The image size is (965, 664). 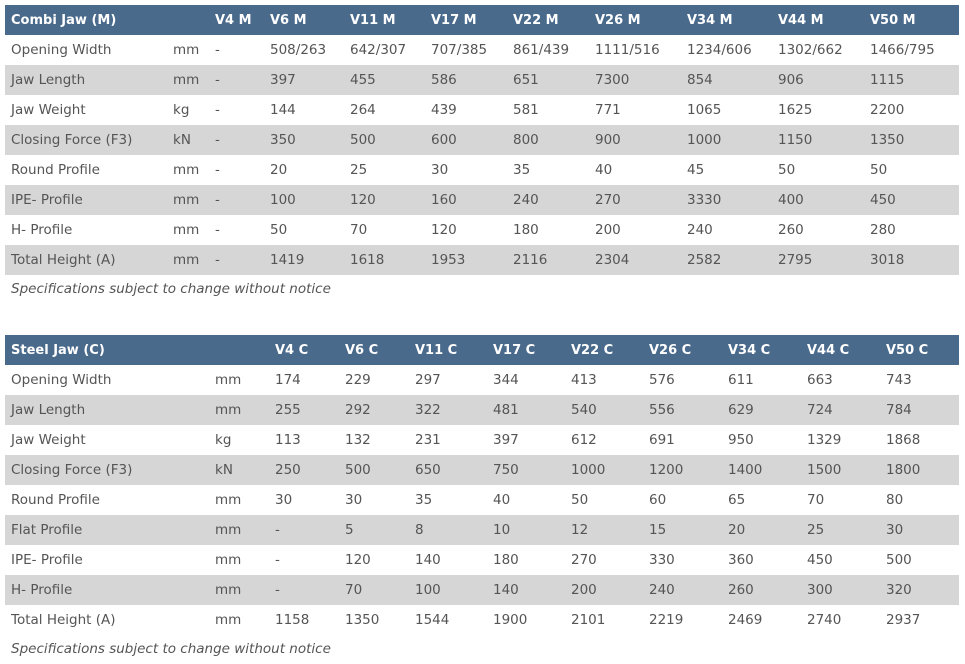 What do you see at coordinates (580, 530) in the screenshot?
I see `value-cell: 12` at bounding box center [580, 530].